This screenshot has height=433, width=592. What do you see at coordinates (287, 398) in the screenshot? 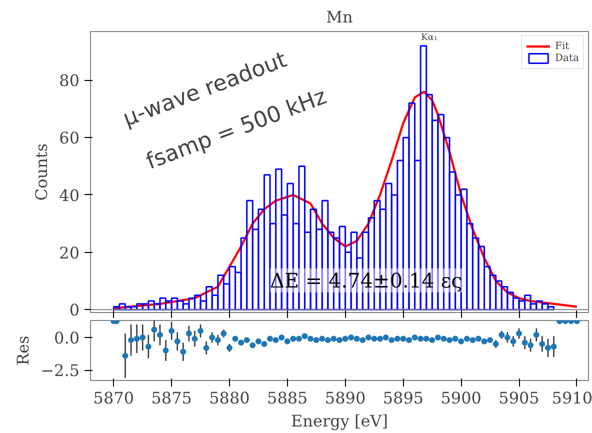
I see `x-tick-label: 5885` at bounding box center [287, 398].